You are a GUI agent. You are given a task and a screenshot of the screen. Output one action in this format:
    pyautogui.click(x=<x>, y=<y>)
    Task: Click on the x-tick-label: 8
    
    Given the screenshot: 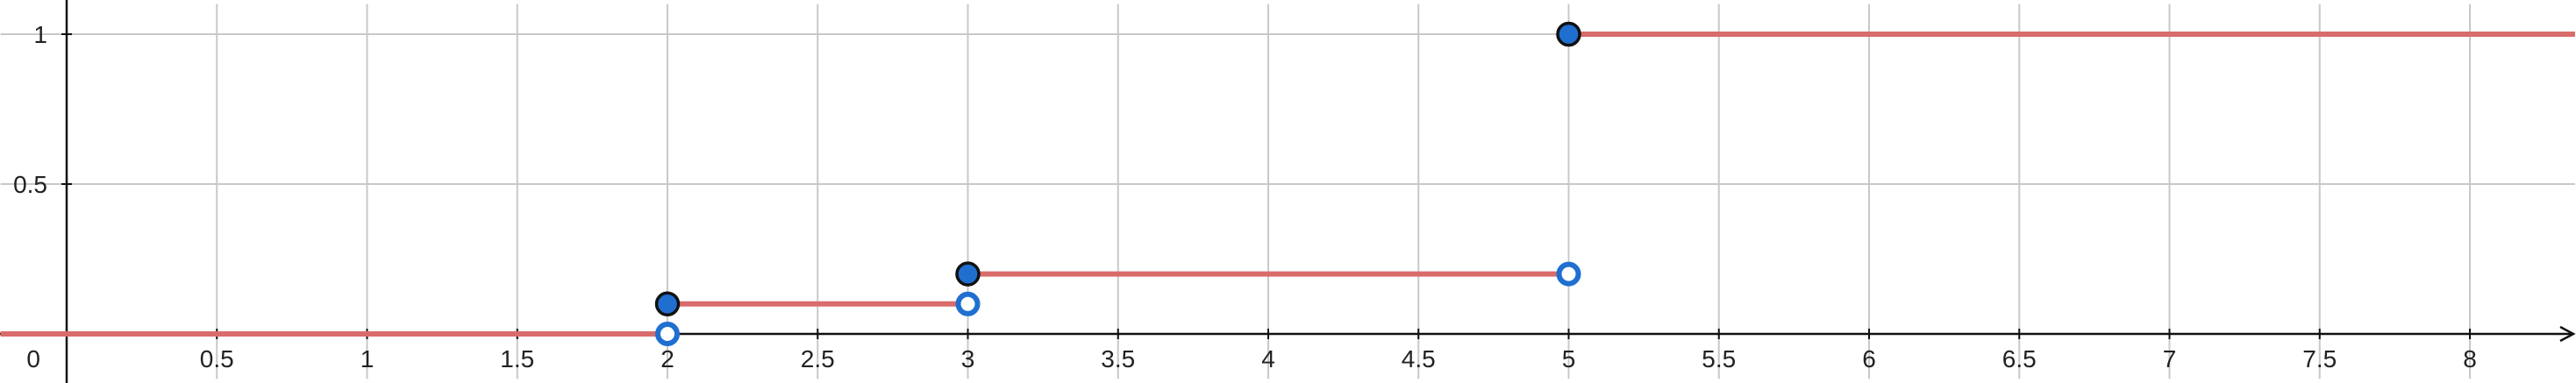 What is the action you would take?
    pyautogui.click(x=2470, y=358)
    